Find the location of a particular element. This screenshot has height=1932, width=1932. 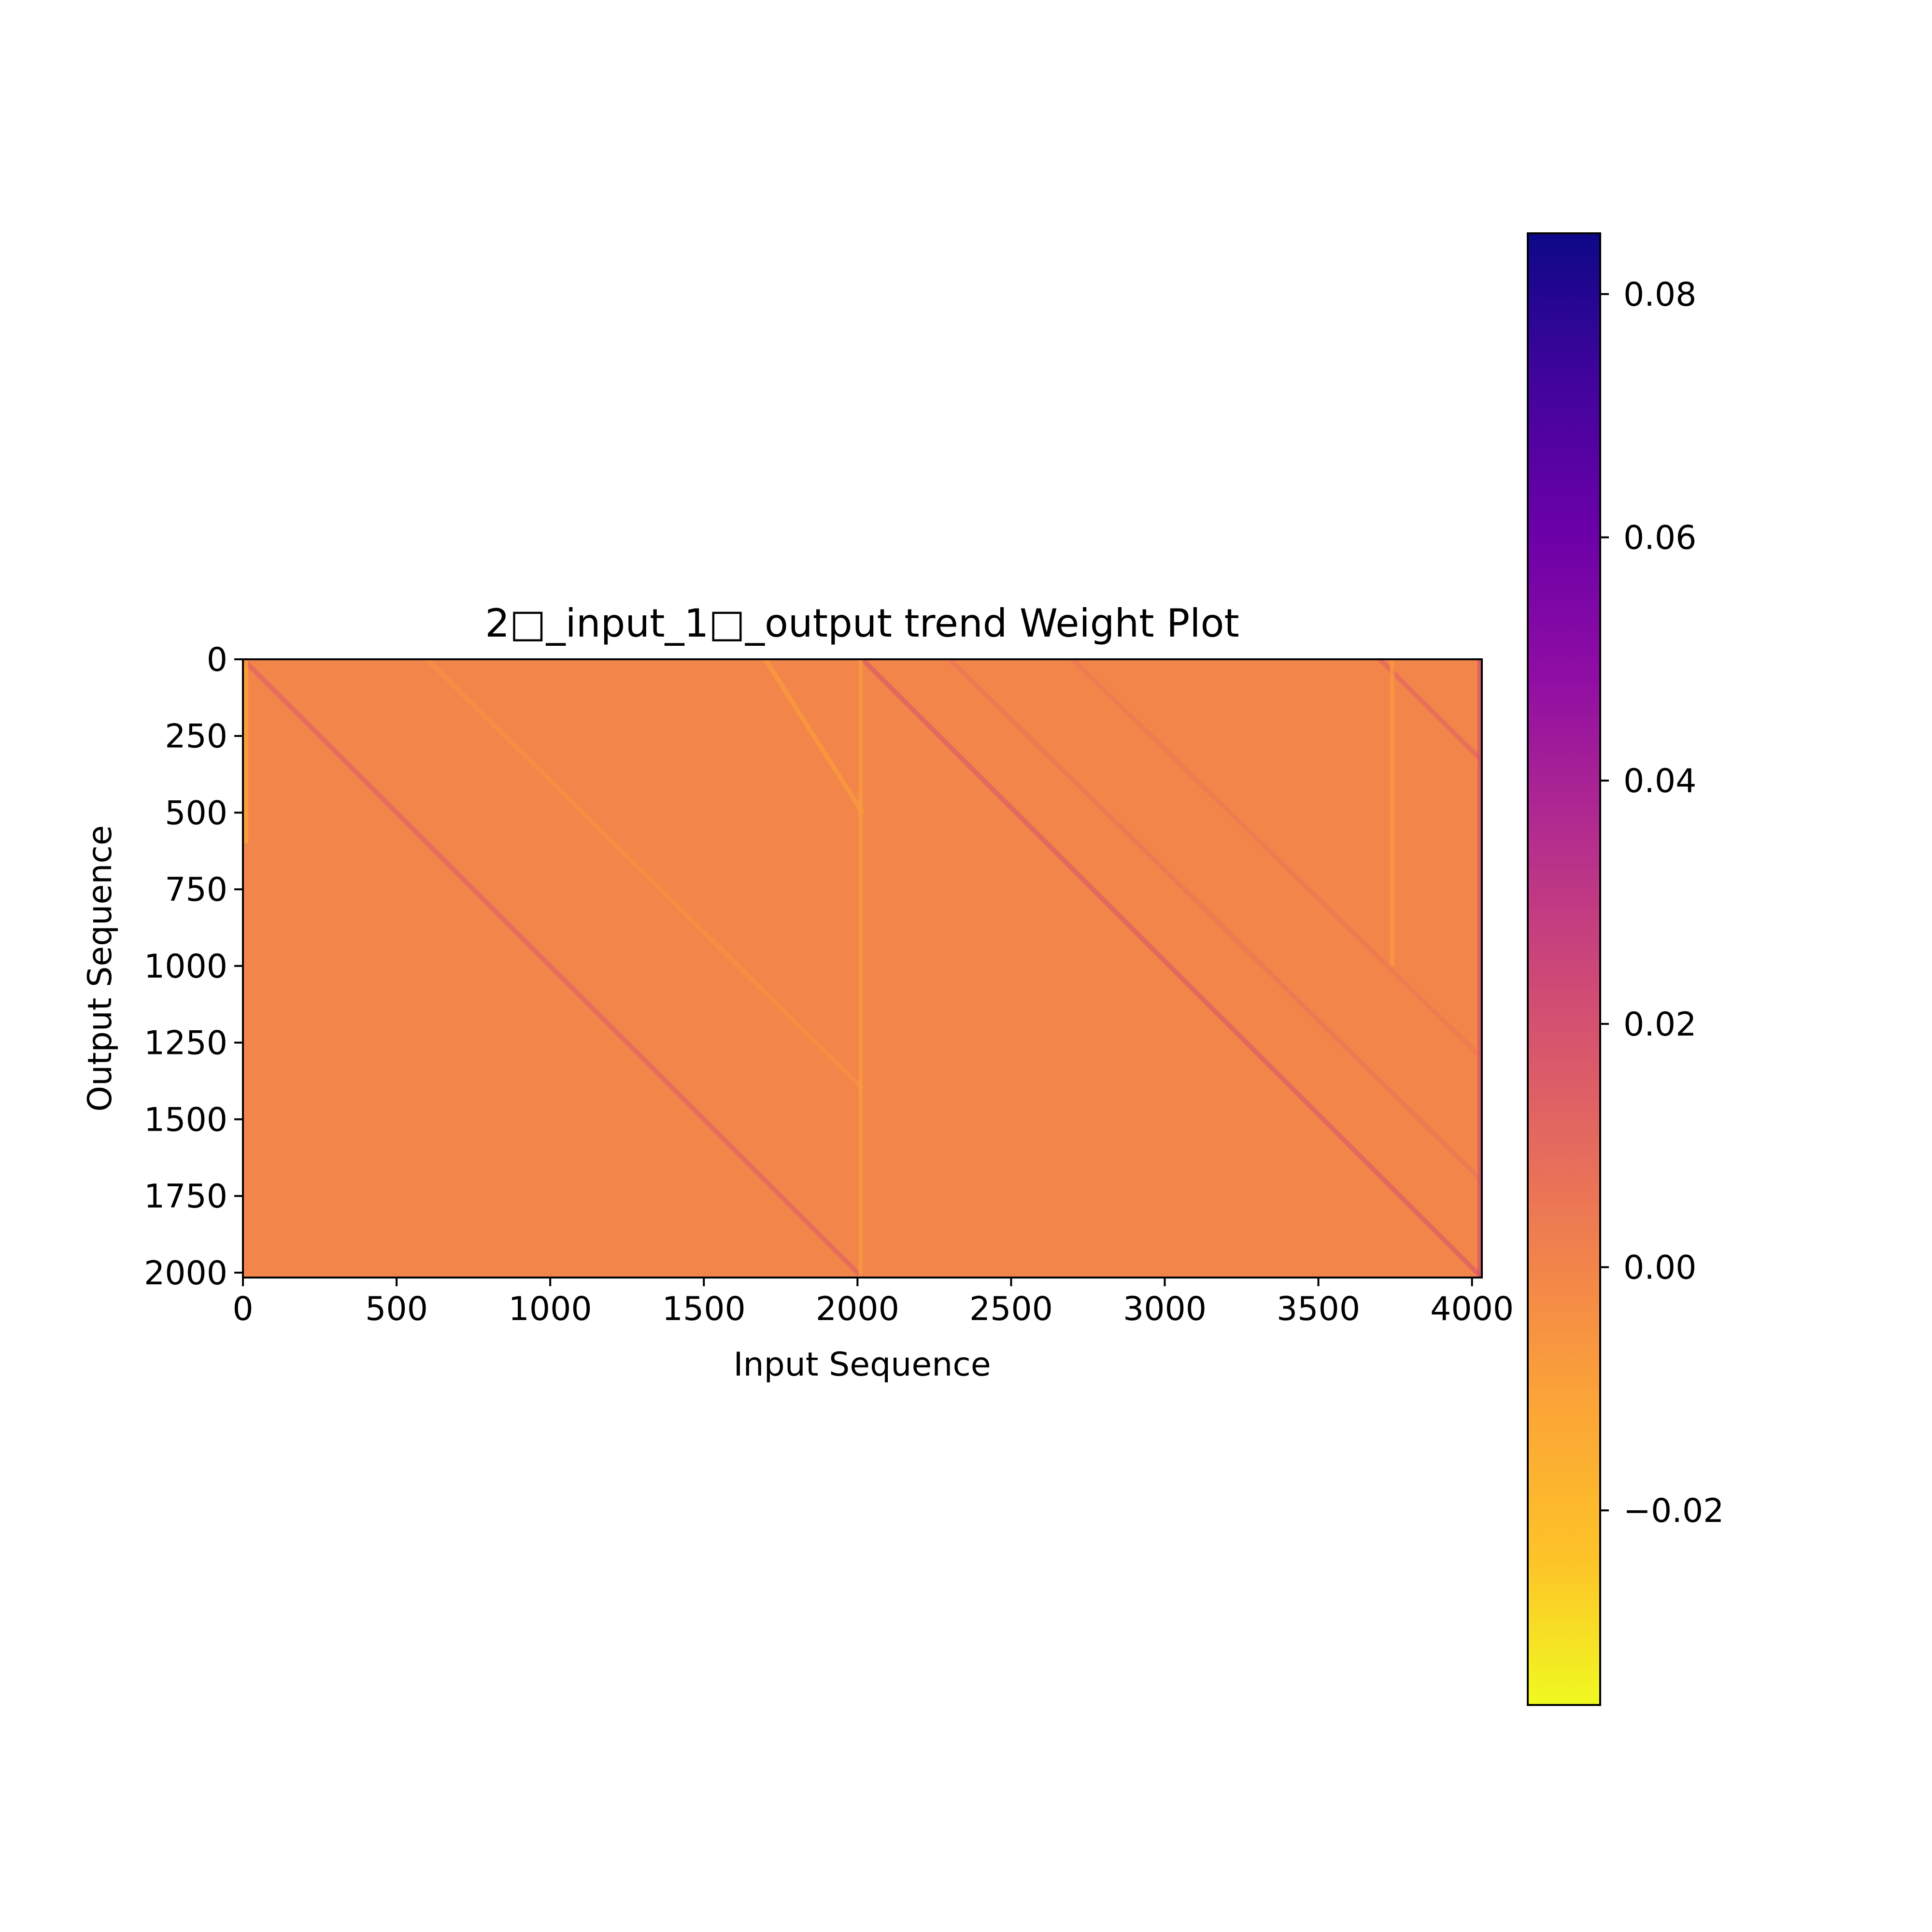

x-tick-label: 500 is located at coordinates (396, 1309).